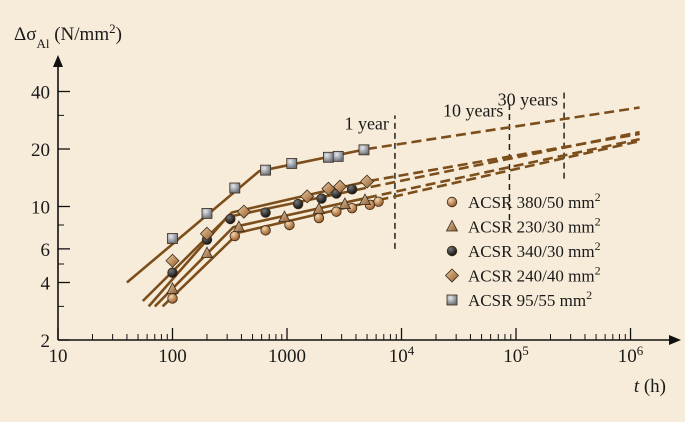 Image resolution: width=685 pixels, height=422 pixels. What do you see at coordinates (68, 36) in the screenshot?
I see `y-axis-title: ΔσAl (N/mm2)` at bounding box center [68, 36].